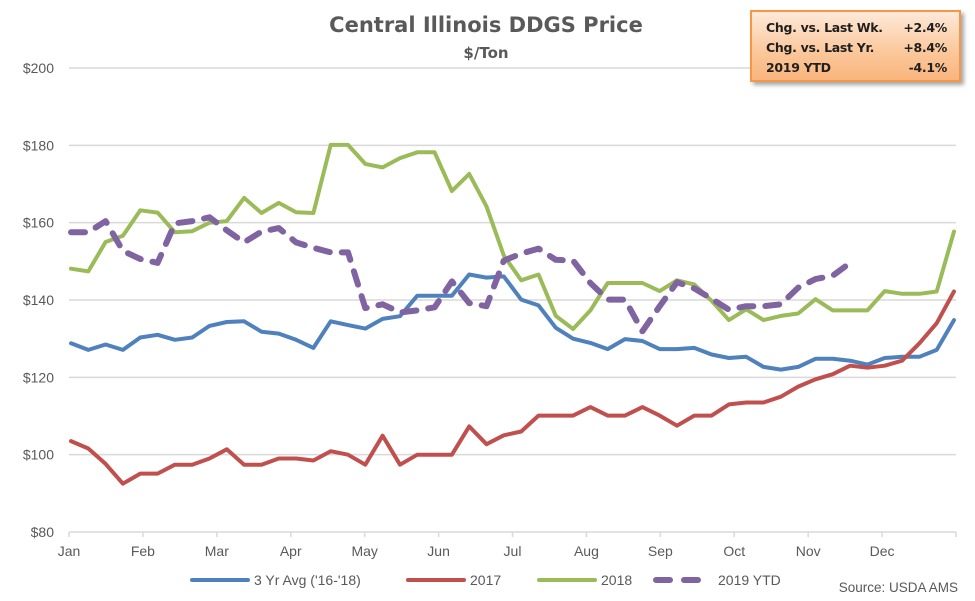 The width and height of the screenshot is (975, 601). What do you see at coordinates (586, 551) in the screenshot?
I see `x-tick-label: Aug` at bounding box center [586, 551].